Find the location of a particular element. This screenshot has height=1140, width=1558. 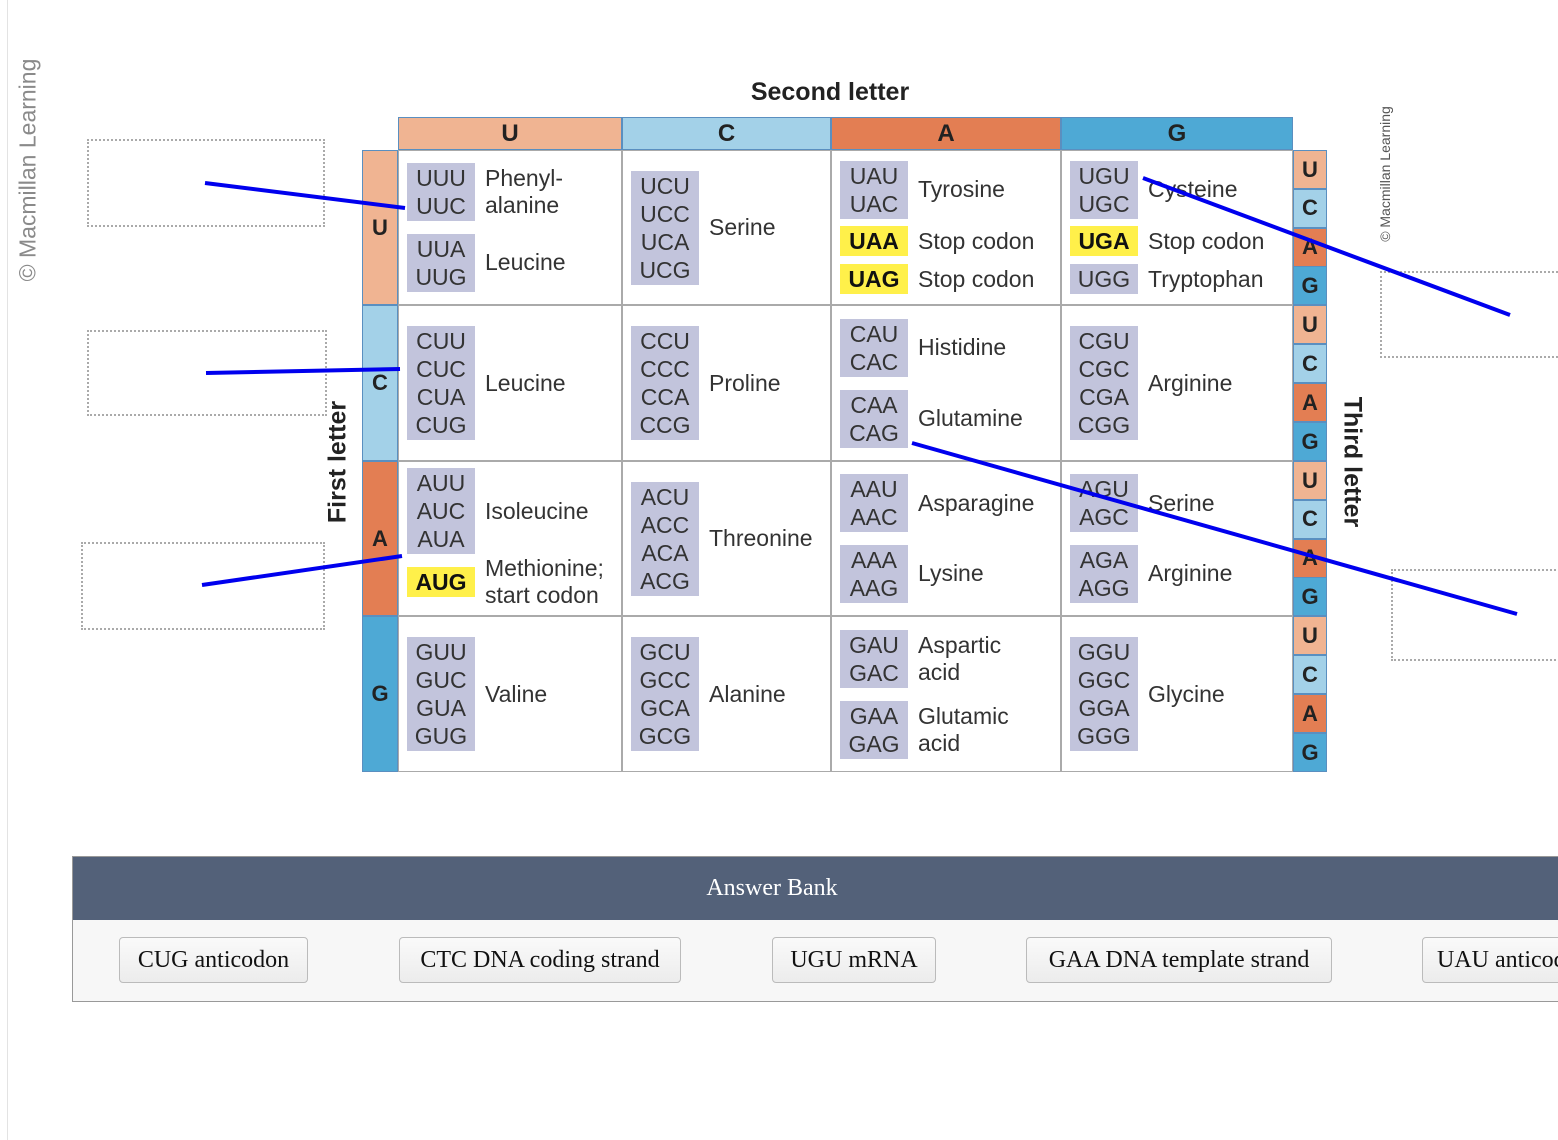

label-line: Phenyl- is located at coordinates (524, 178).